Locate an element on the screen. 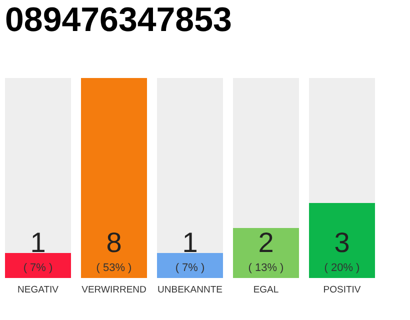 The image size is (410, 320). chart-title: 089476347853 is located at coordinates (118, 20).